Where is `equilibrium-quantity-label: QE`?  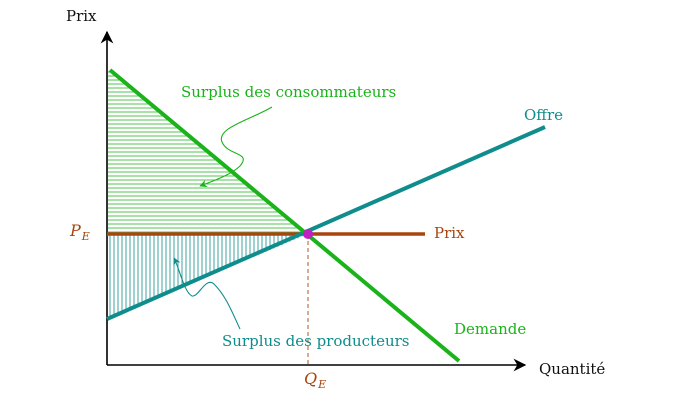
equilibrium-quantity-label: QE is located at coordinates (315, 380).